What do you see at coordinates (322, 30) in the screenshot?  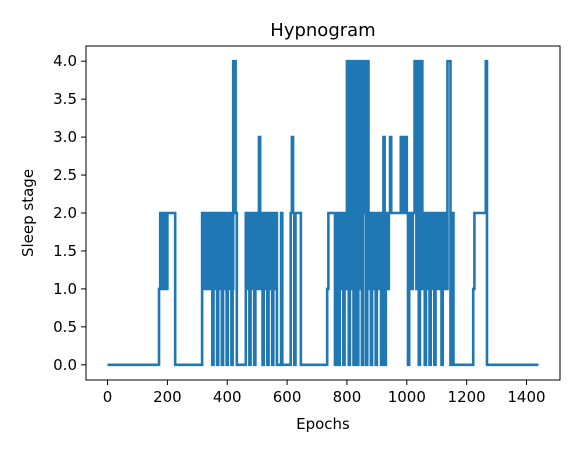 I see `chart-title: Hypnogram` at bounding box center [322, 30].